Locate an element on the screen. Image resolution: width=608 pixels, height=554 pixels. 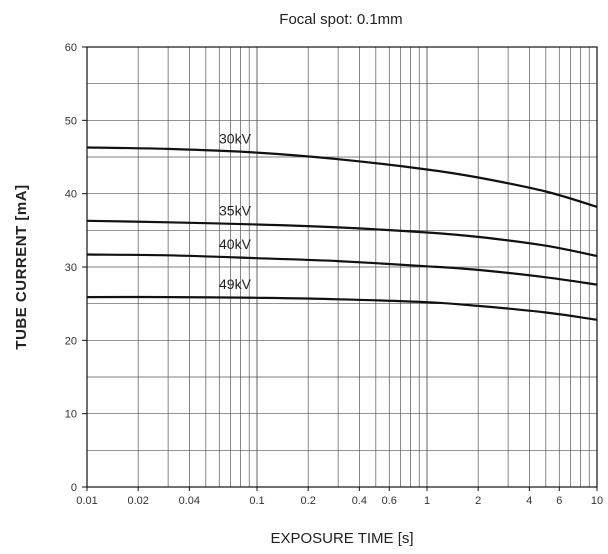
x-tick-label: 0.04 is located at coordinates (189, 501).